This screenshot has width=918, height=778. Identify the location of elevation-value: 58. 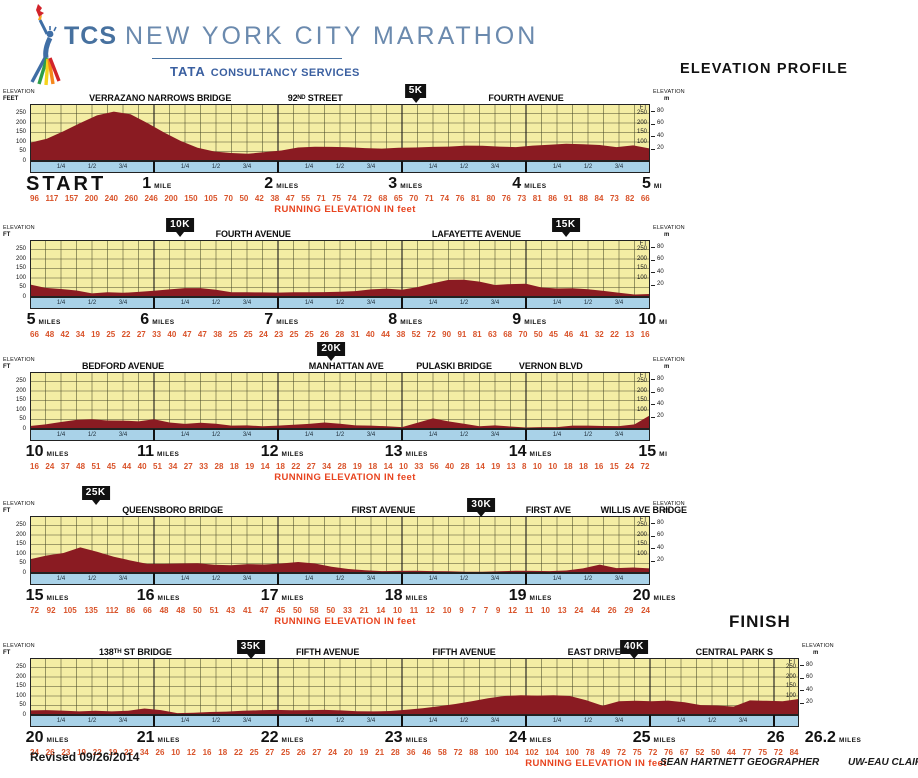
(314, 610).